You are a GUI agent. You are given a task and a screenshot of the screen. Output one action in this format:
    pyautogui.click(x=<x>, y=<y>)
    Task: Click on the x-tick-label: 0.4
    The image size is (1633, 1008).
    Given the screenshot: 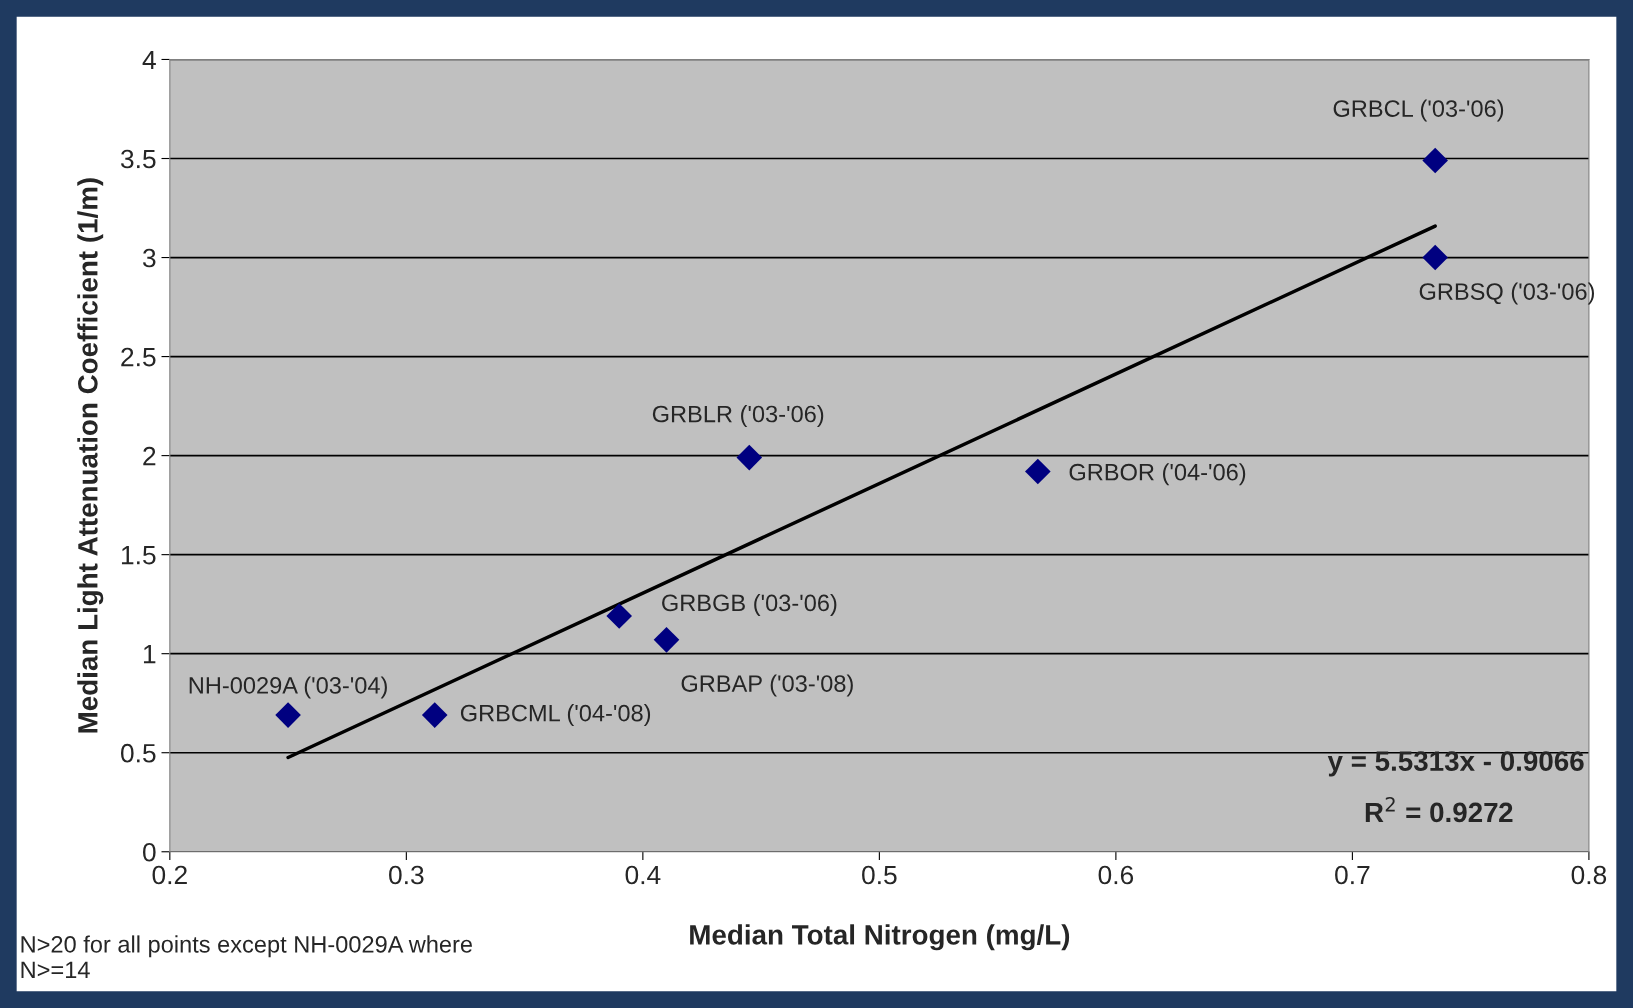 What is the action you would take?
    pyautogui.click(x=643, y=875)
    